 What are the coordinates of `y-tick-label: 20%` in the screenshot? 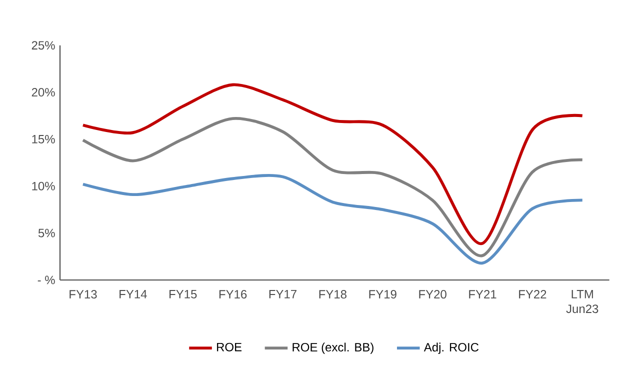 It's located at (43, 92).